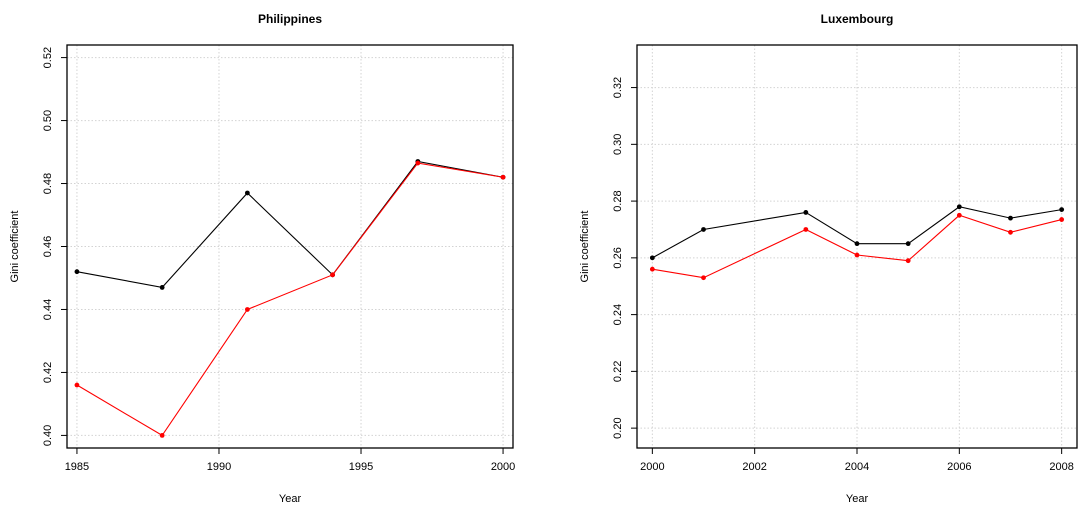 This screenshot has height=506, width=1080. I want to click on y-tick-label: 0.22, so click(618, 371).